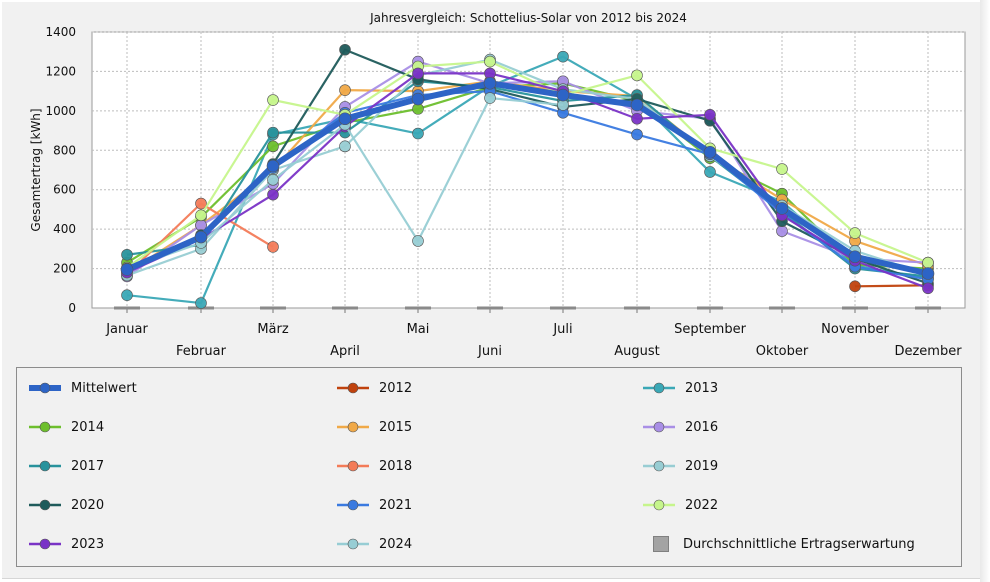  I want to click on legend-label: 2017, so click(88, 466).